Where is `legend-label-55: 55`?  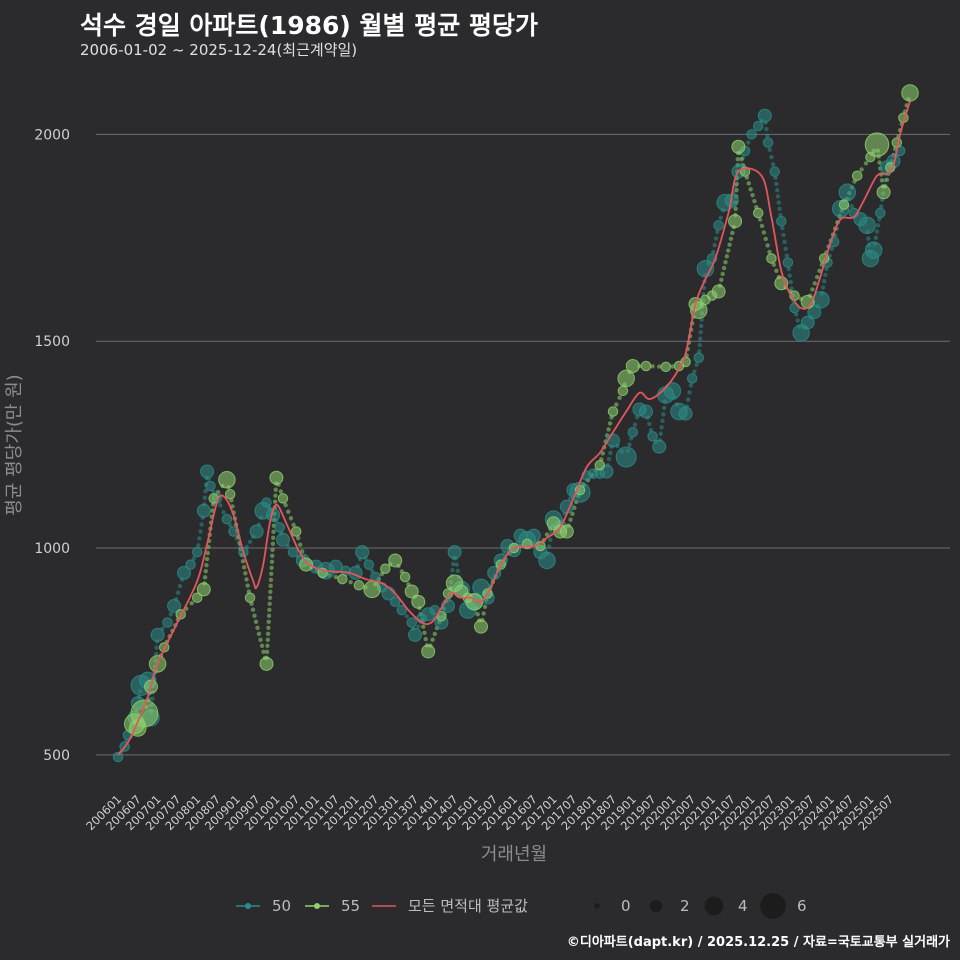
legend-label-55: 55 is located at coordinates (350, 906).